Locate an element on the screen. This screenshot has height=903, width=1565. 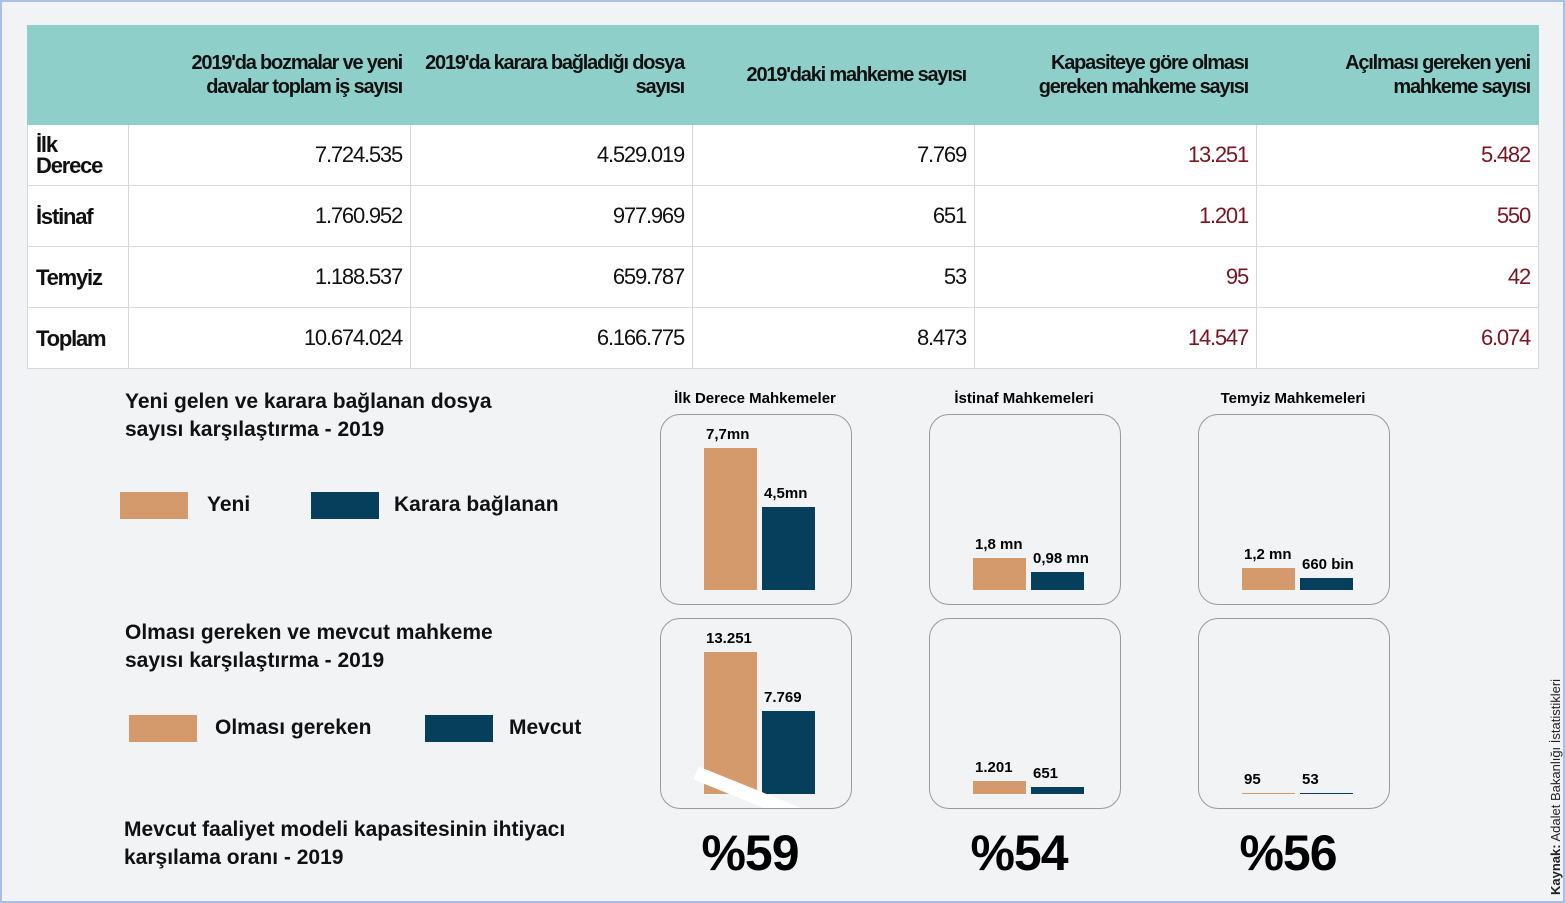
value-label: 95 is located at coordinates (1252, 779).